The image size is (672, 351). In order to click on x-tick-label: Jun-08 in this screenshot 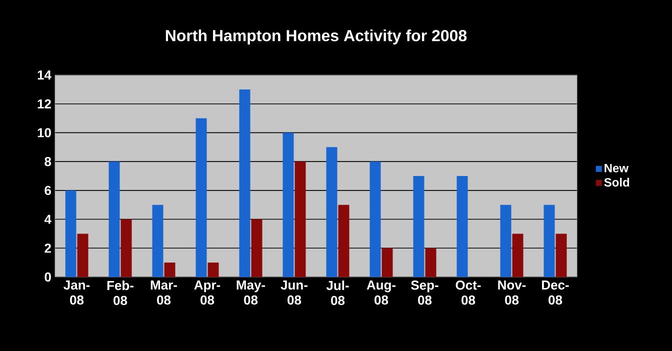, I will do `click(294, 292)`.